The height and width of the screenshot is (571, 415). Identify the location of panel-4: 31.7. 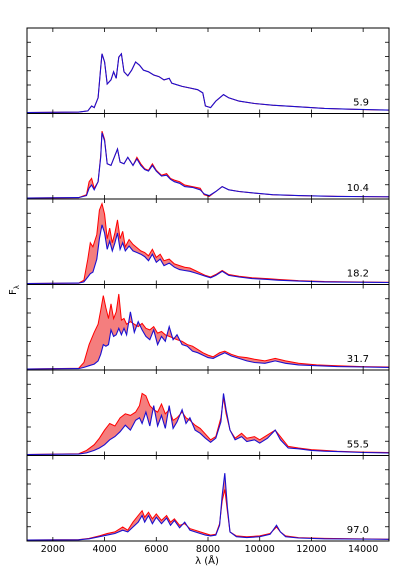
(208, 327).